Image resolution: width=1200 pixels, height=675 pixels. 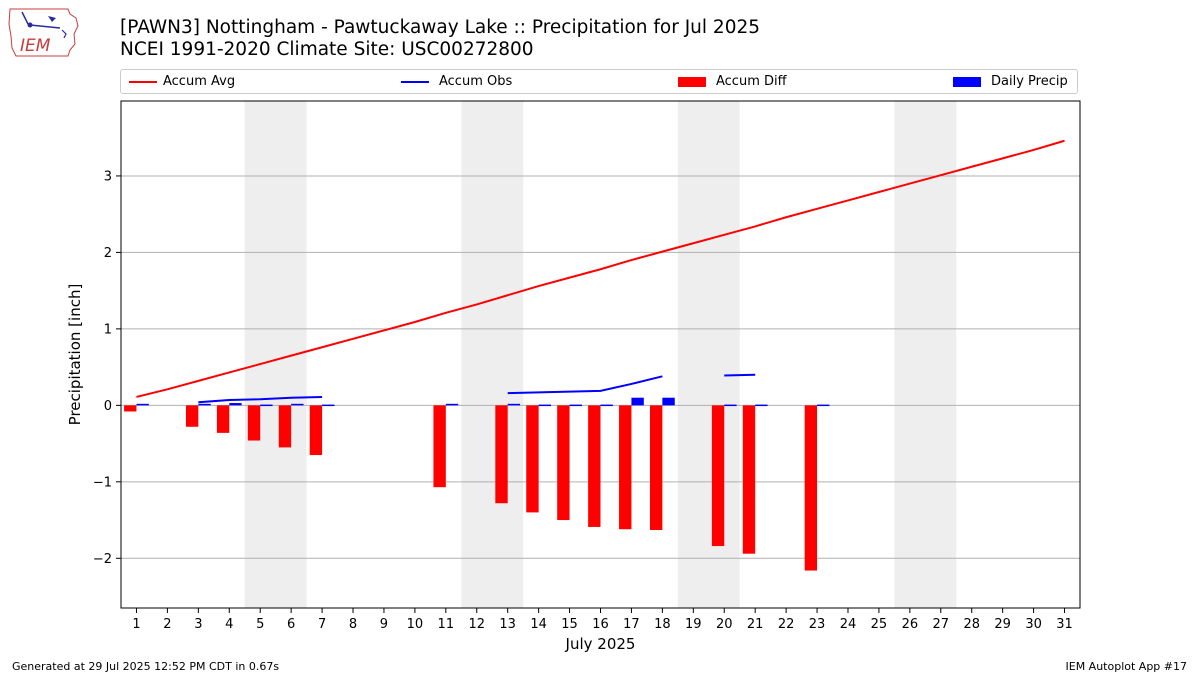 I want to click on xtick-label-19: 19, so click(x=693, y=624).